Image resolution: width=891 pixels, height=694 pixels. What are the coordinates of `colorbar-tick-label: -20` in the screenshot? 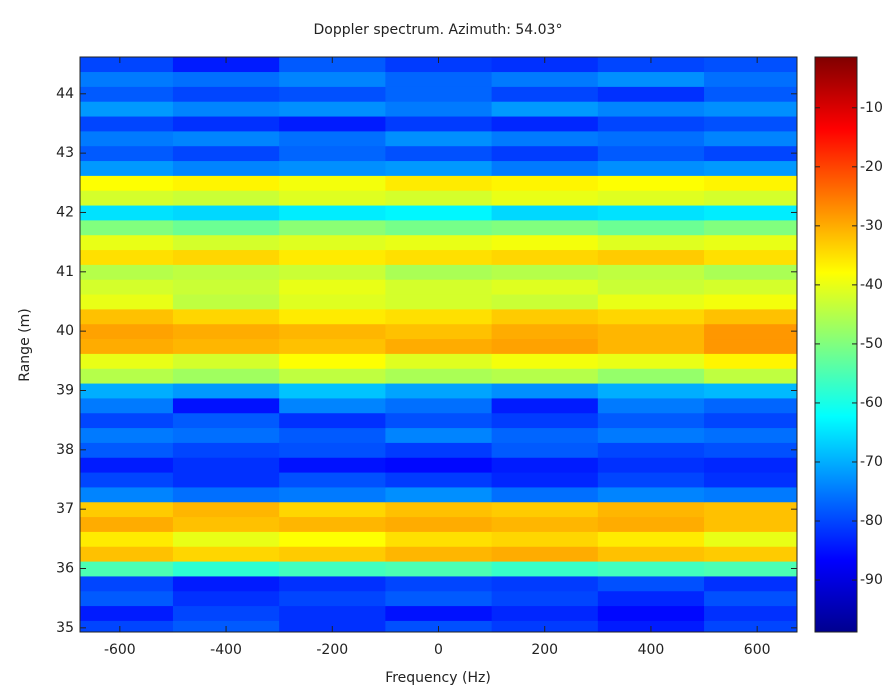 It's located at (871, 167).